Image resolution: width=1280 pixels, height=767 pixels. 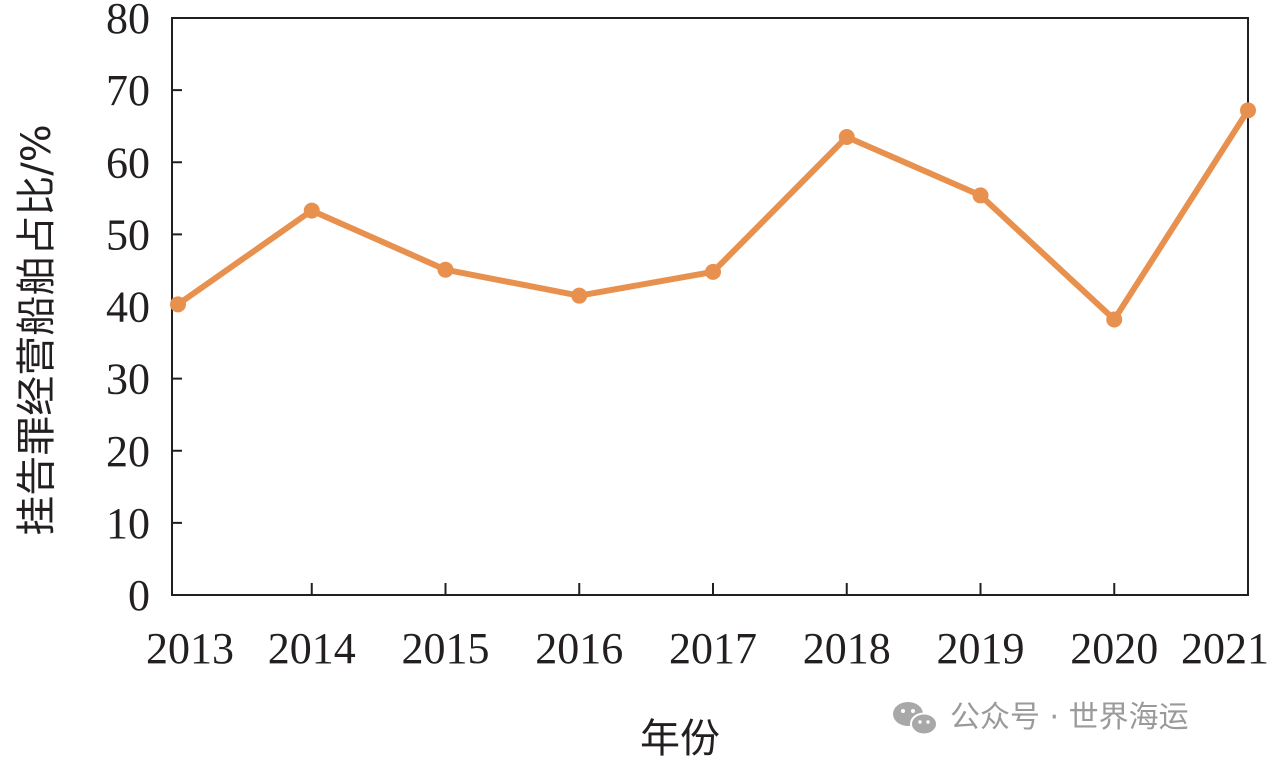 I want to click on x-tick-label: 2014, so click(x=312, y=648).